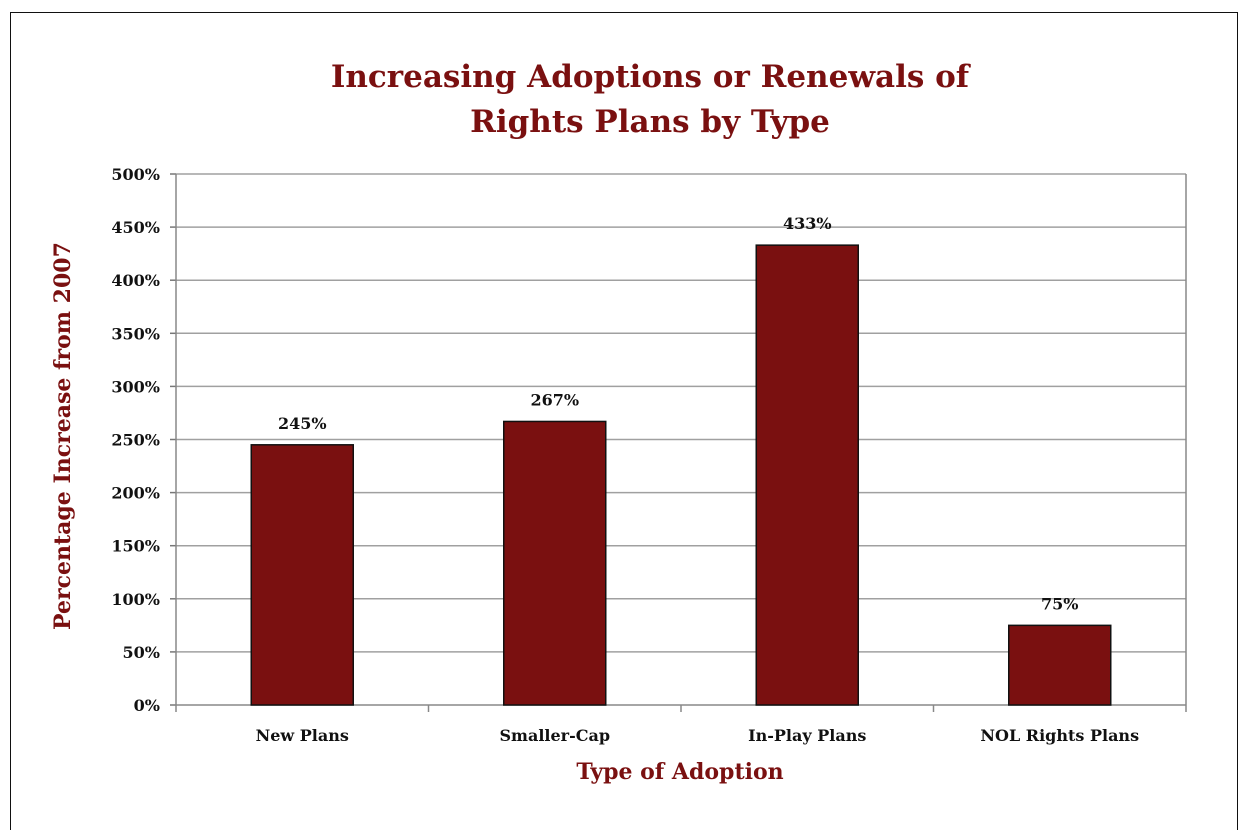  I want to click on y-tick-label: 400%, so click(135, 280).